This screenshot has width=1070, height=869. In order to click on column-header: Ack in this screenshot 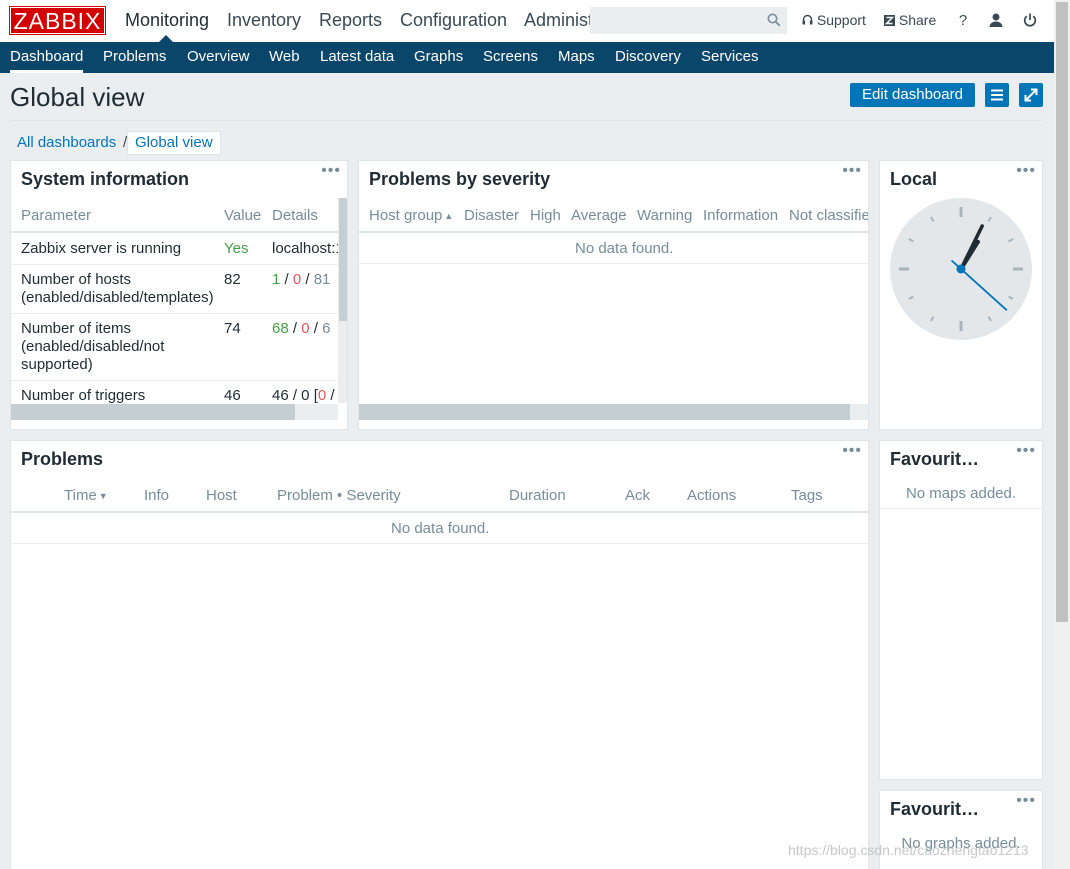, I will do `click(638, 495)`.